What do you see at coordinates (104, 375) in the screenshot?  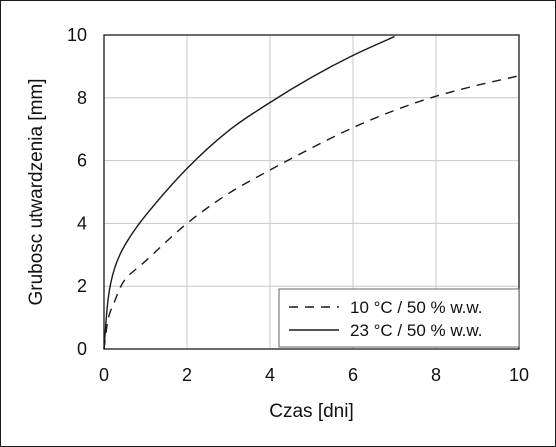 I see `x-tick-label: 0` at bounding box center [104, 375].